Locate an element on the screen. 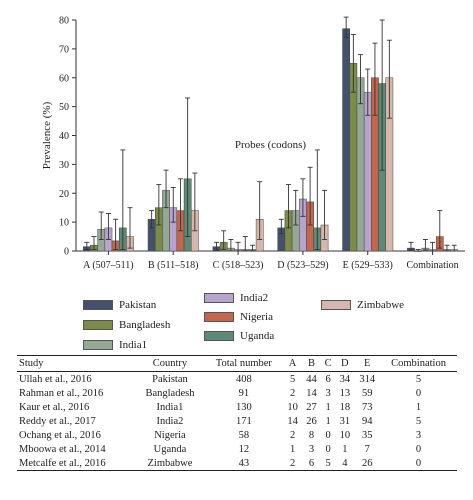  x-tick-label: A (507–511) is located at coordinates (108, 265).